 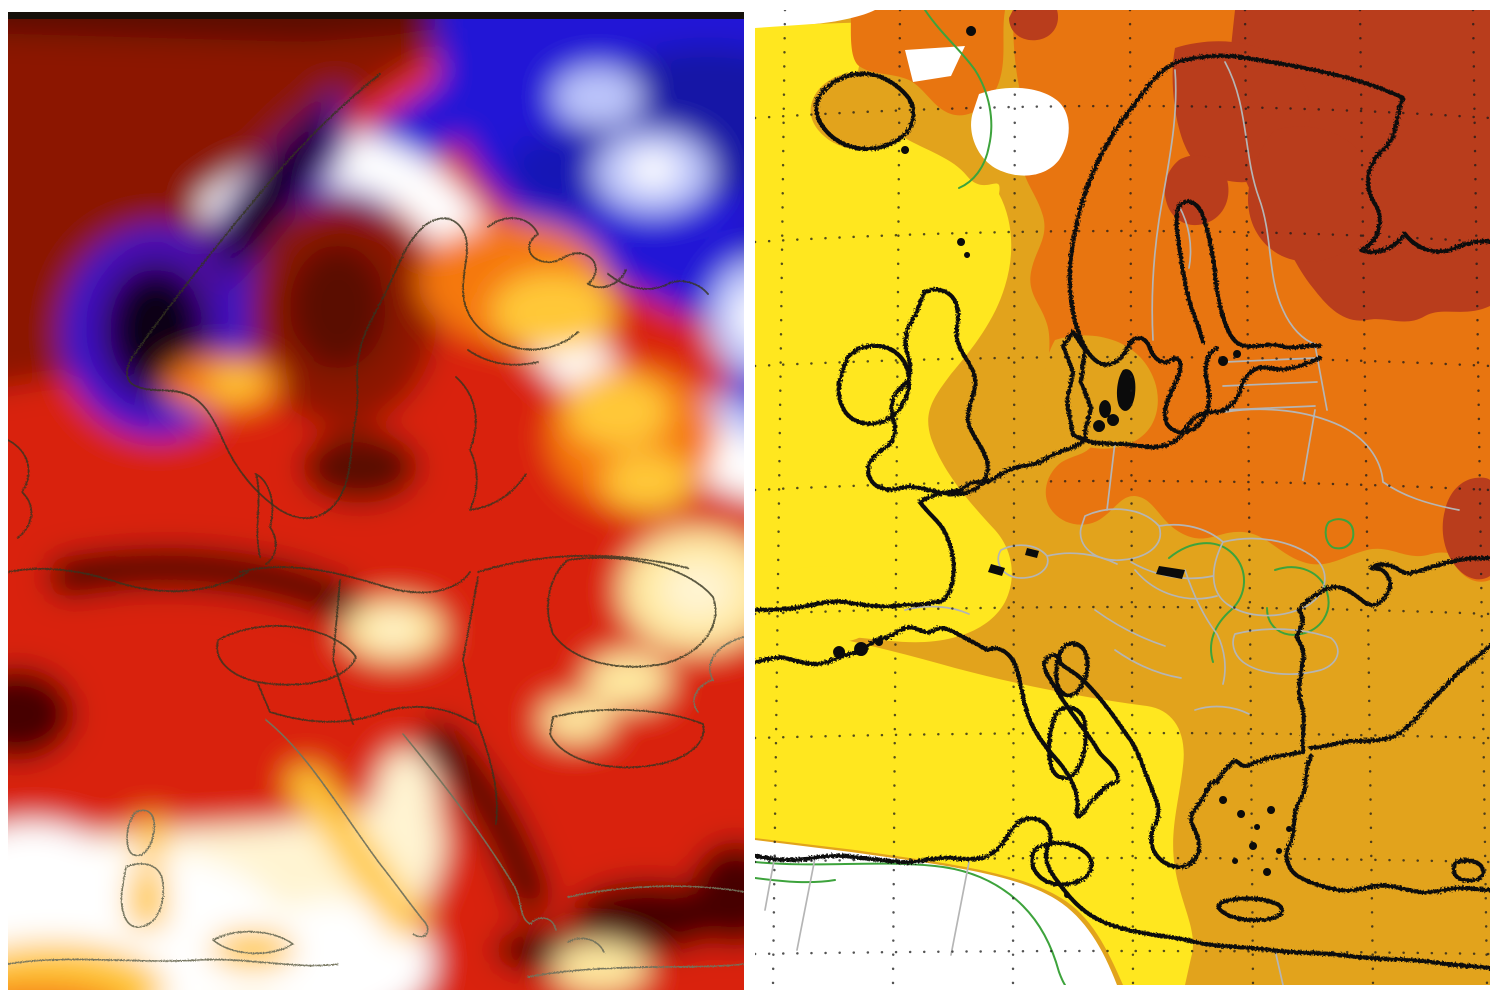 I want to click on hot-bands-core, so click(x=322, y=731).